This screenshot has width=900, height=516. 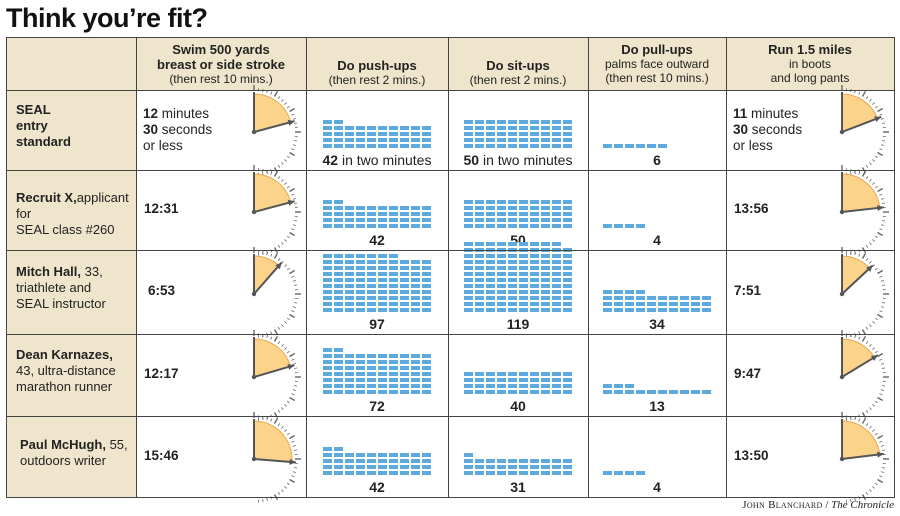 What do you see at coordinates (635, 146) in the screenshot?
I see `pullups-bars` at bounding box center [635, 146].